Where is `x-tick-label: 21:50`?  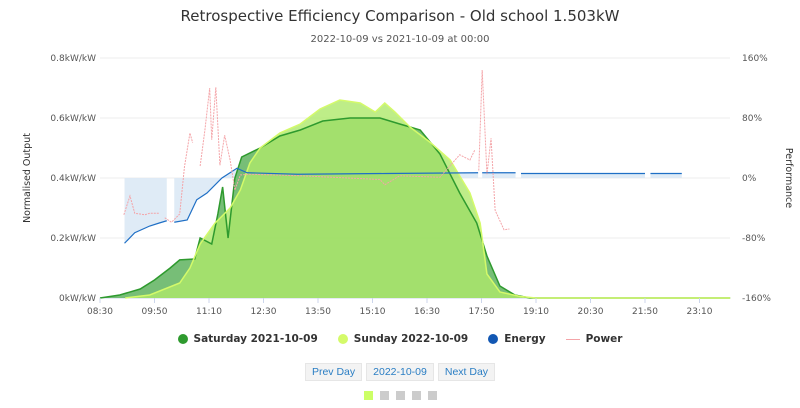
x-tick-label: 21:50 is located at coordinates (645, 312).